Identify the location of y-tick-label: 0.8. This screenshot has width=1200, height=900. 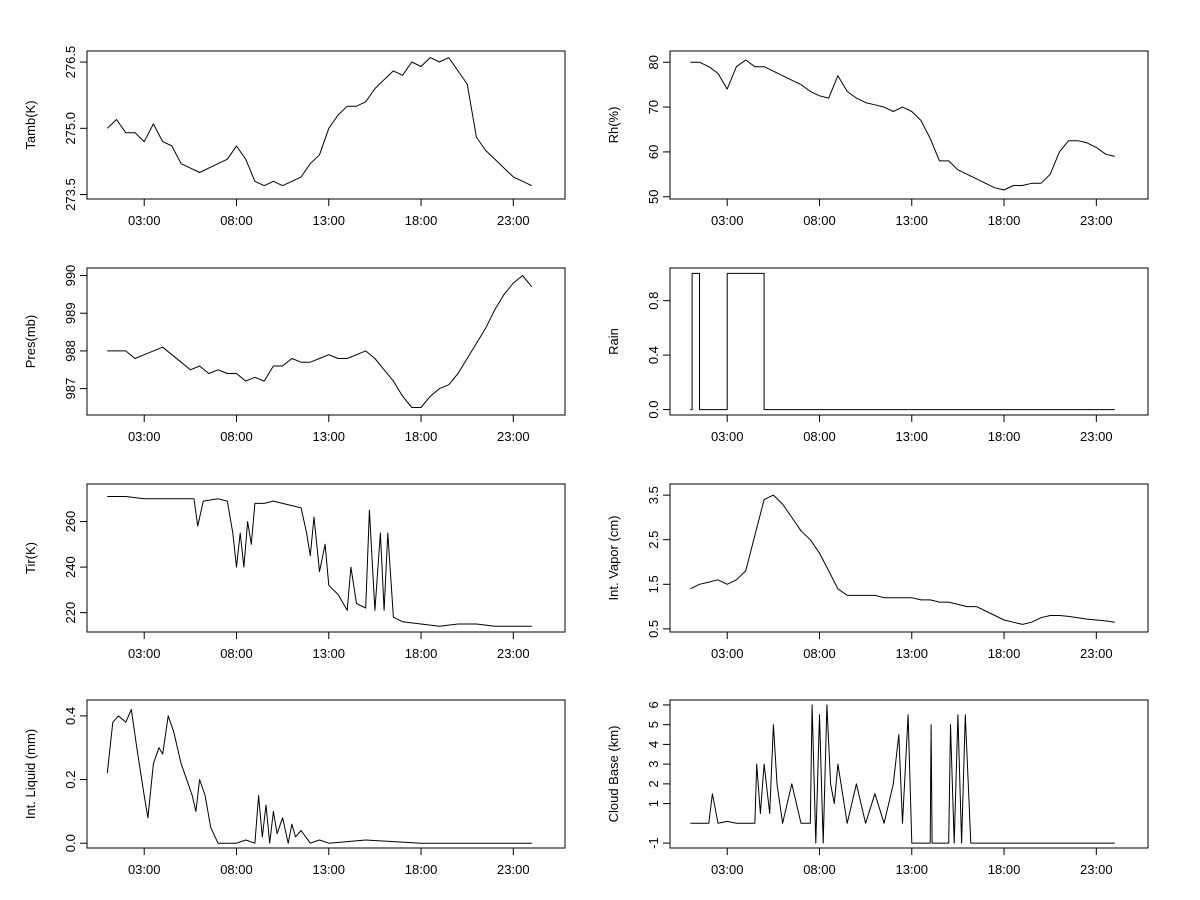
(653, 301).